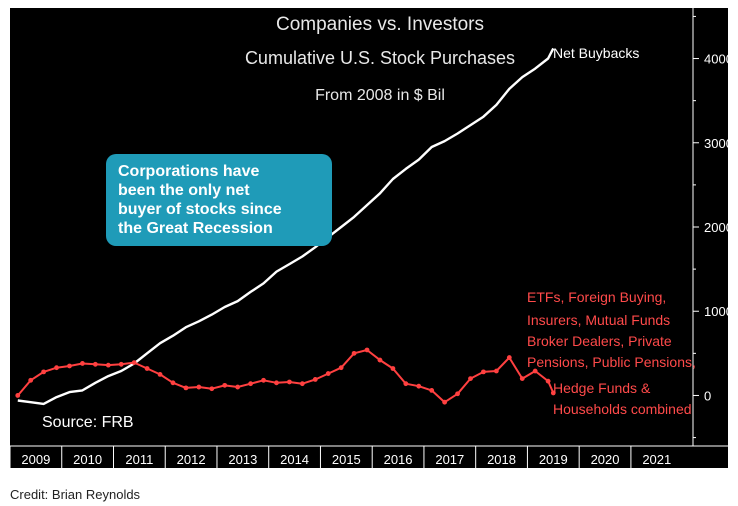 This screenshot has height=506, width=738. I want to click on investors-label-line-2: Insurers, Mutual Funds, so click(598, 320).